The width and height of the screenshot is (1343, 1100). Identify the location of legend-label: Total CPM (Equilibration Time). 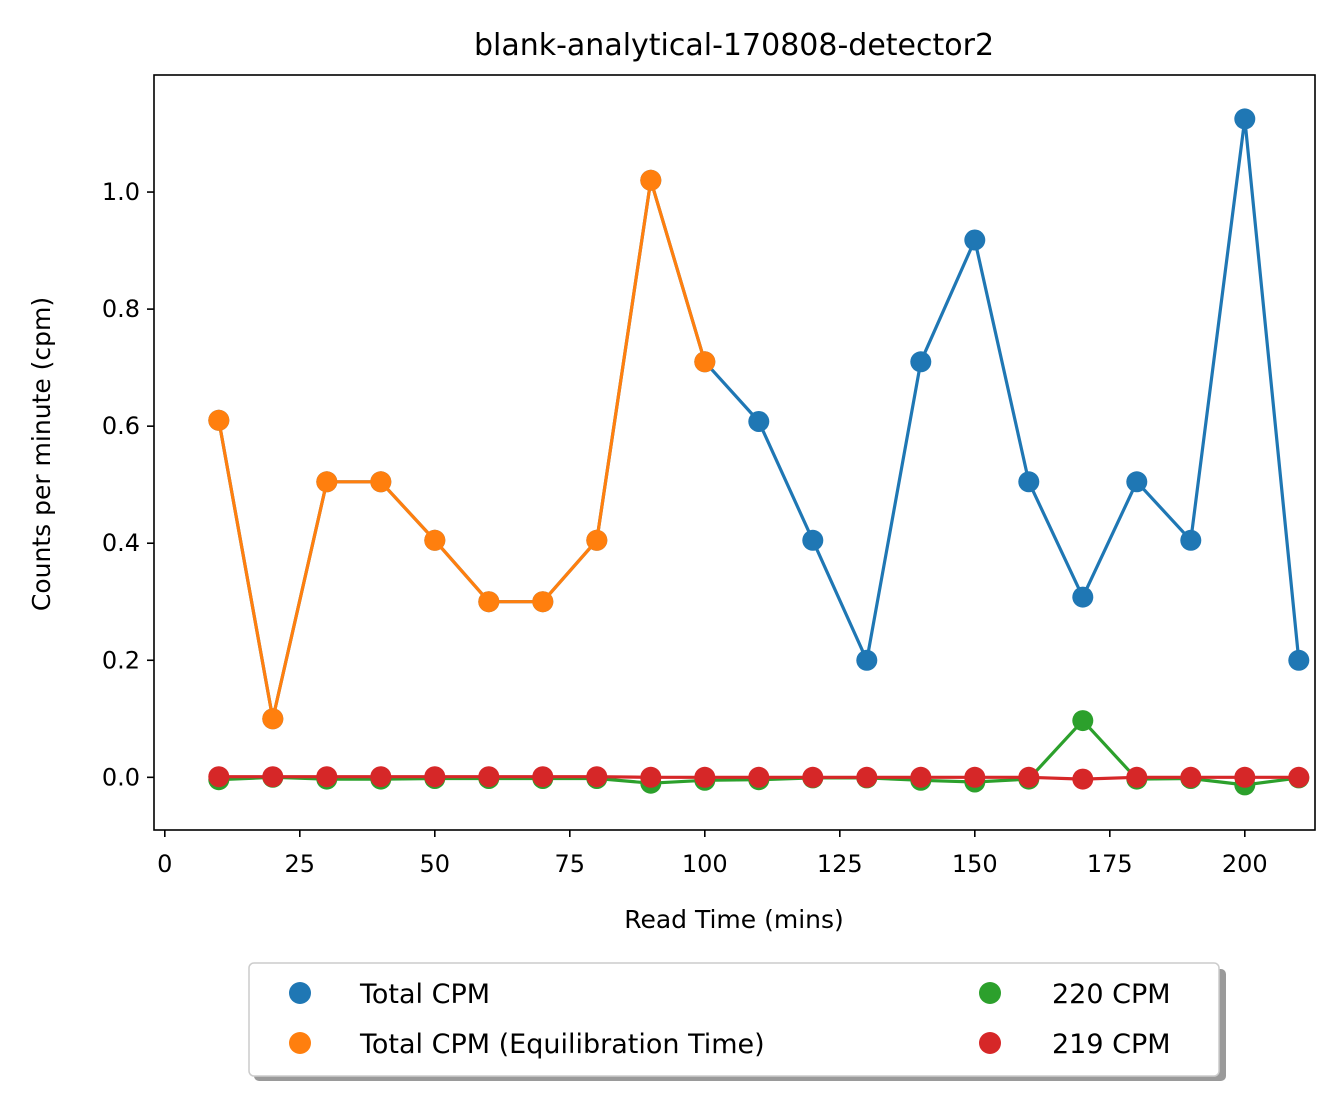
(562, 1044).